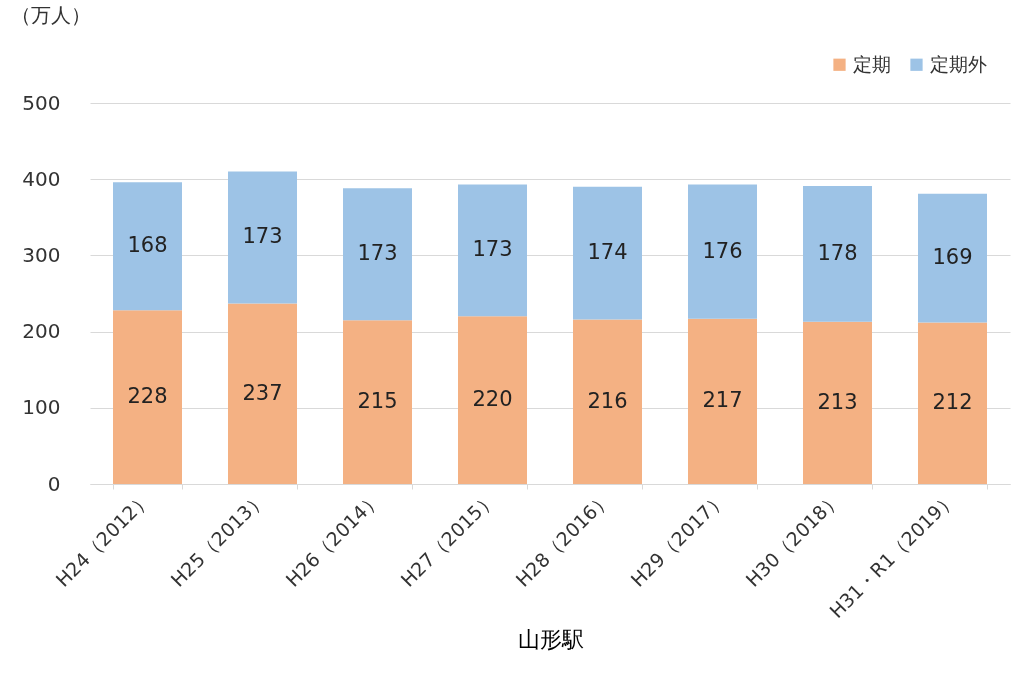 Image resolution: width=1026 pixels, height=700 pixels. I want to click on data-label: 178, so click(837, 252).